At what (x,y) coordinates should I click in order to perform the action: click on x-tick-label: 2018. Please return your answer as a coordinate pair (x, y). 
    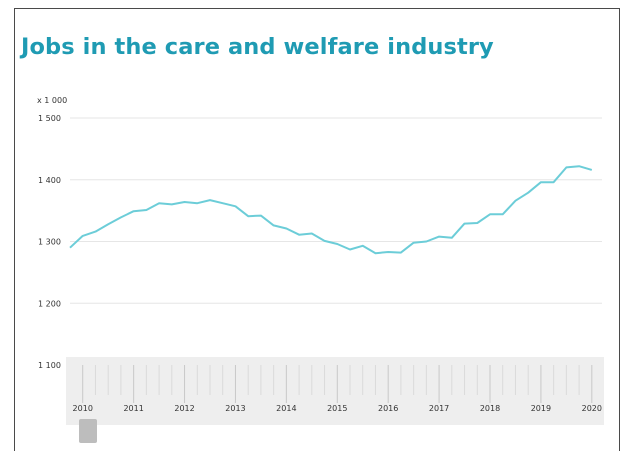
    Looking at the image, I should click on (490, 408).